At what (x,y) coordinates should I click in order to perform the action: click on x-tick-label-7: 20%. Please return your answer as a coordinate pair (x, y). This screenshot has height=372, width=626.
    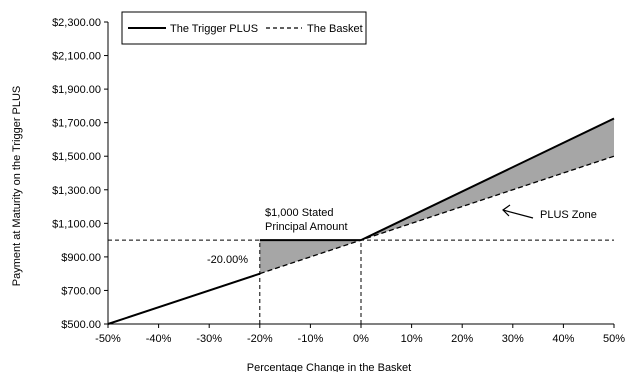
    Looking at the image, I should click on (462, 339).